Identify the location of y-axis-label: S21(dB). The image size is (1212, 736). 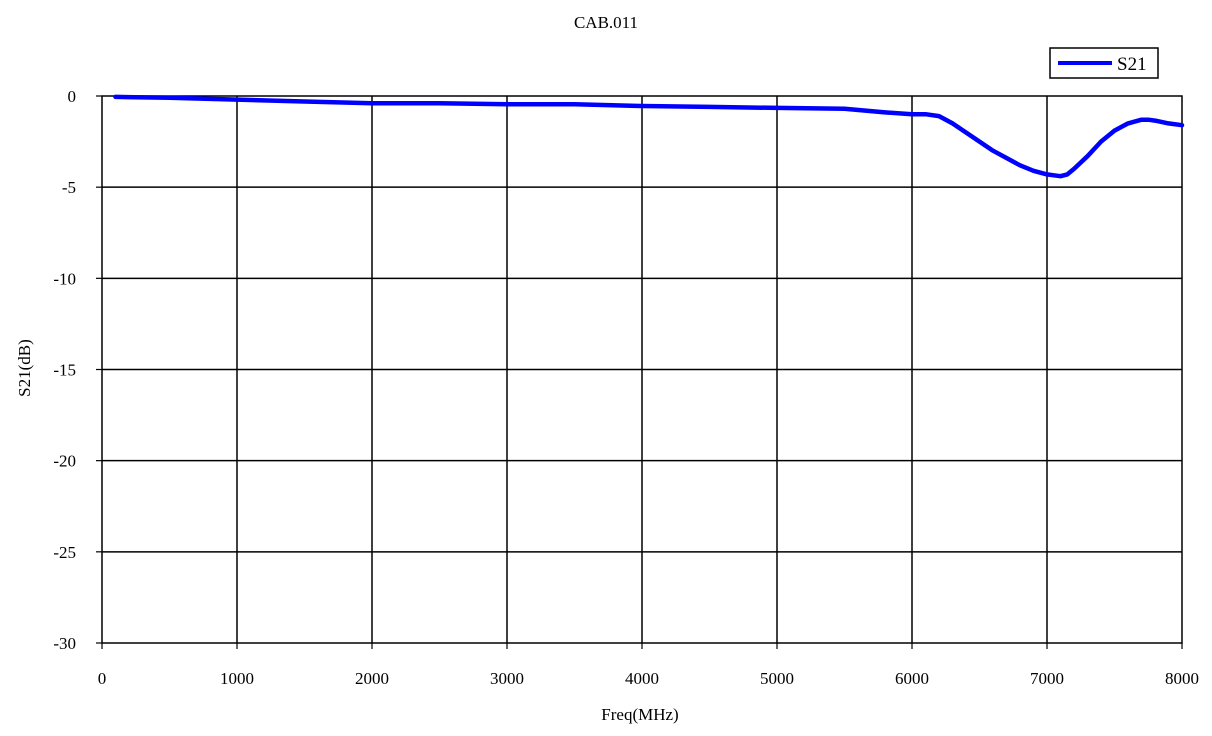
(24, 368).